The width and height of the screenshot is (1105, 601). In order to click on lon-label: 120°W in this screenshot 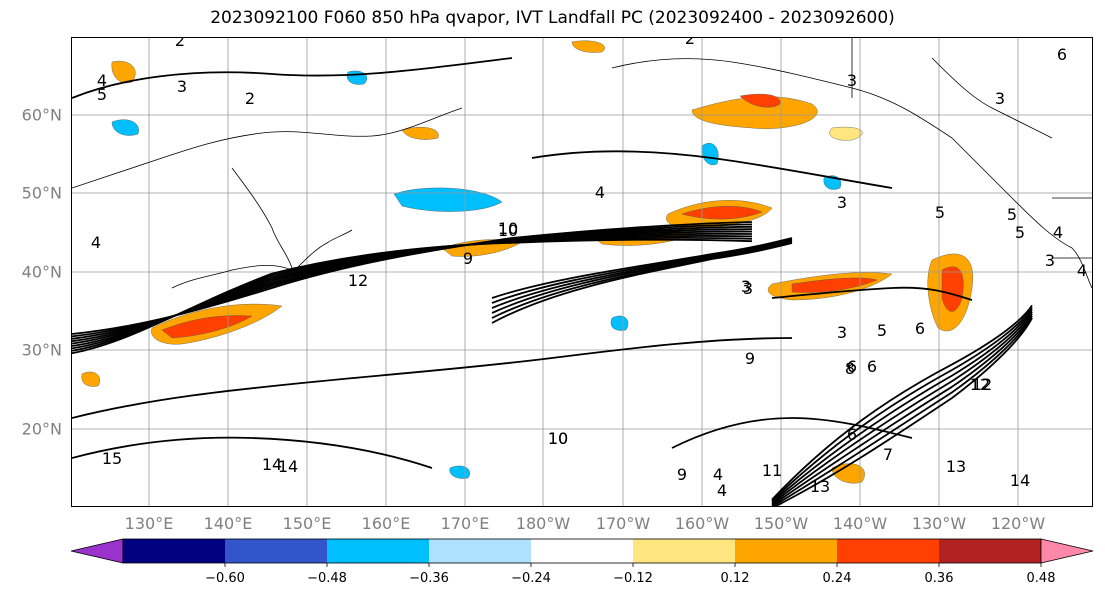, I will do `click(1018, 523)`.